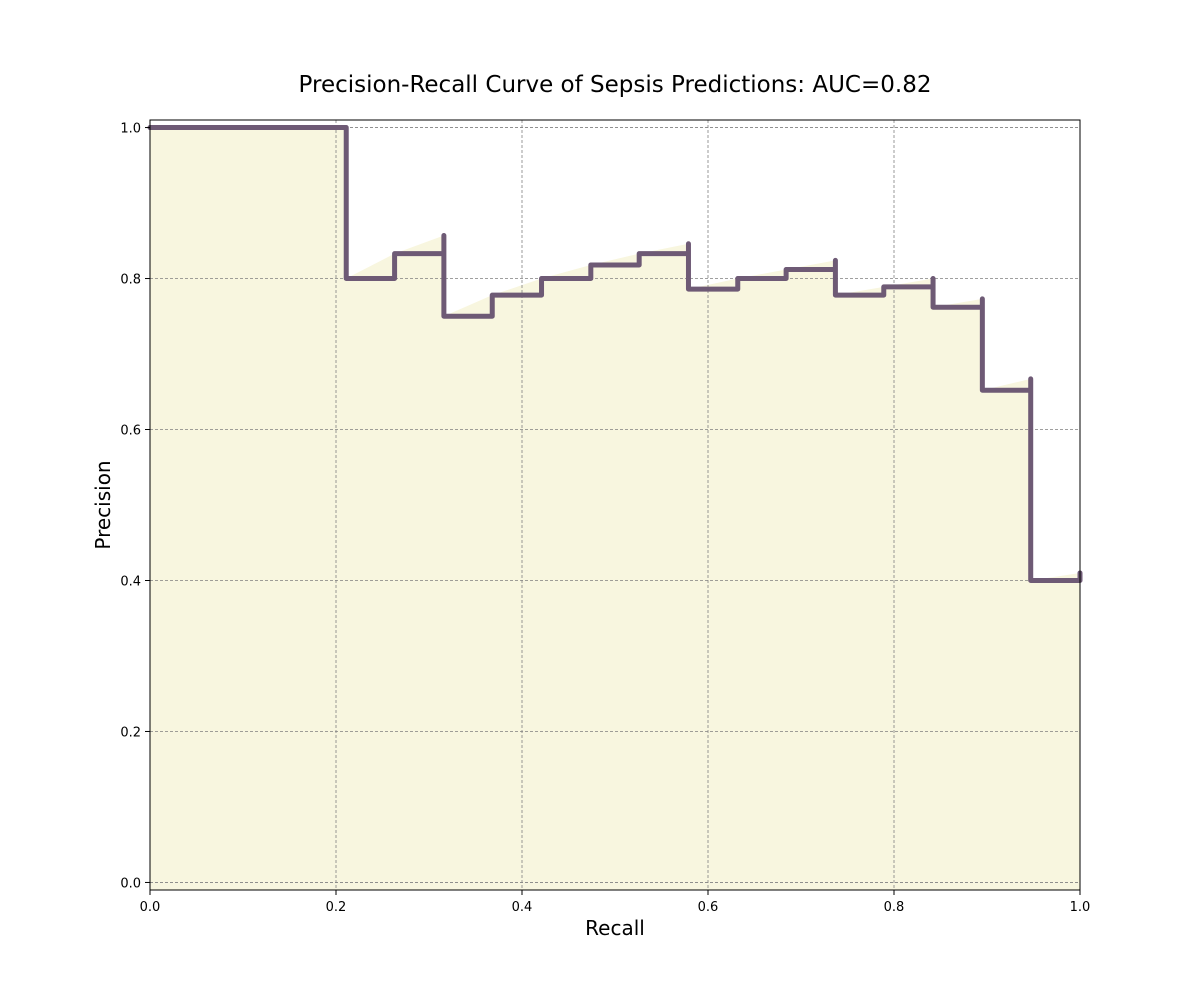  I want to click on x-axis-ticks: 0.0 0.2 0.4 0.6 0.8 1.0, so click(615, 902).